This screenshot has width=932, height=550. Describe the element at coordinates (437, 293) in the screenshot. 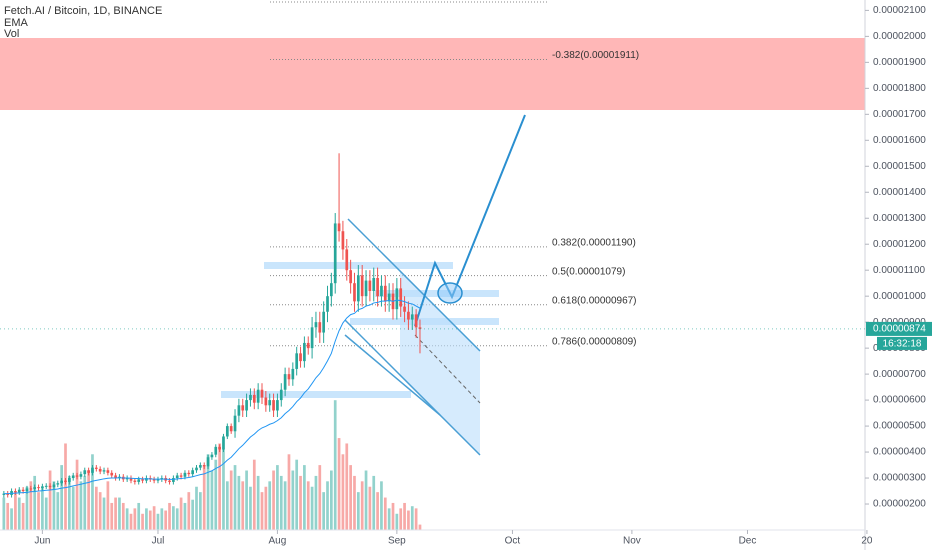

I see `zone` at that location.